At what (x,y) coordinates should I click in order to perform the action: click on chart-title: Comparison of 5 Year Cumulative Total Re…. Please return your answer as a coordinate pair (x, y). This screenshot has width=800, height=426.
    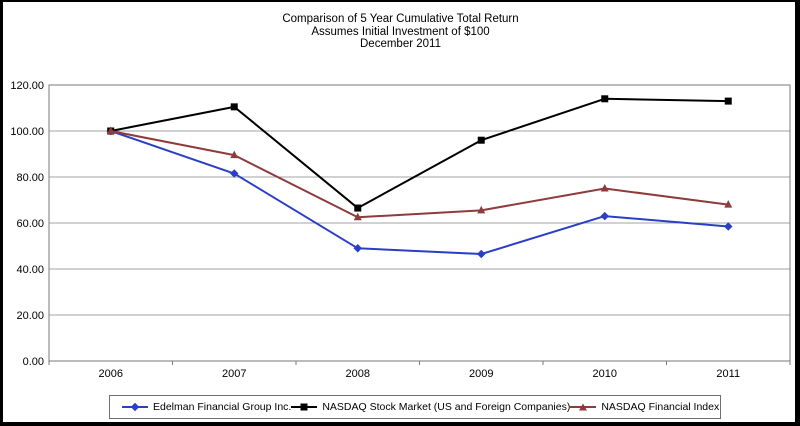
    Looking at the image, I should click on (400, 19).